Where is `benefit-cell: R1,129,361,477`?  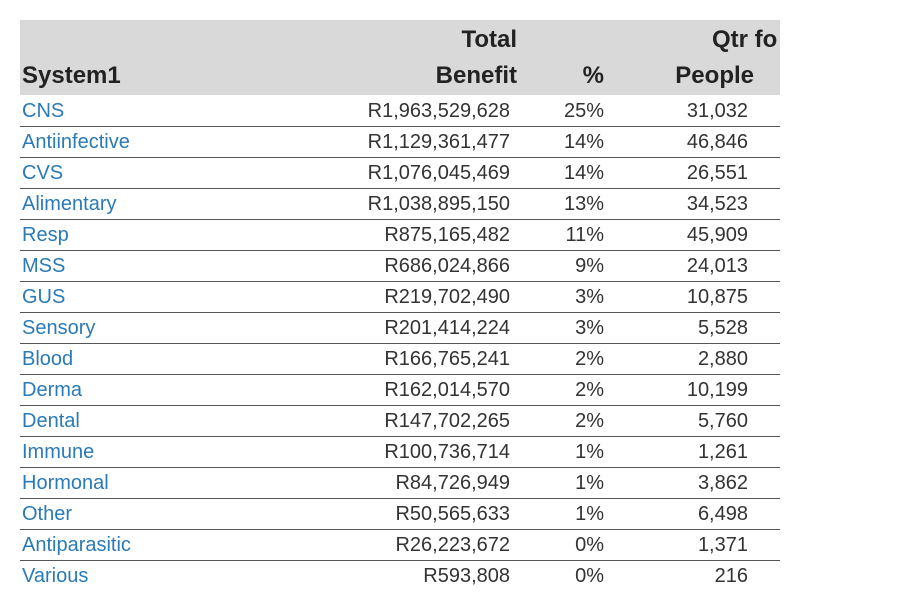
benefit-cell: R1,129,361,477 is located at coordinates (438, 142).